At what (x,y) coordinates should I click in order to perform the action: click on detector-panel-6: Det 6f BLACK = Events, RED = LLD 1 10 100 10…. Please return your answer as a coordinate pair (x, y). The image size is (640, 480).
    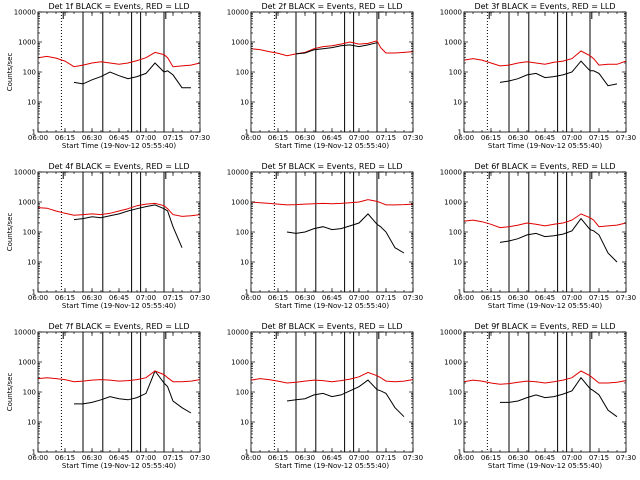
    Looking at the image, I should click on (532, 240).